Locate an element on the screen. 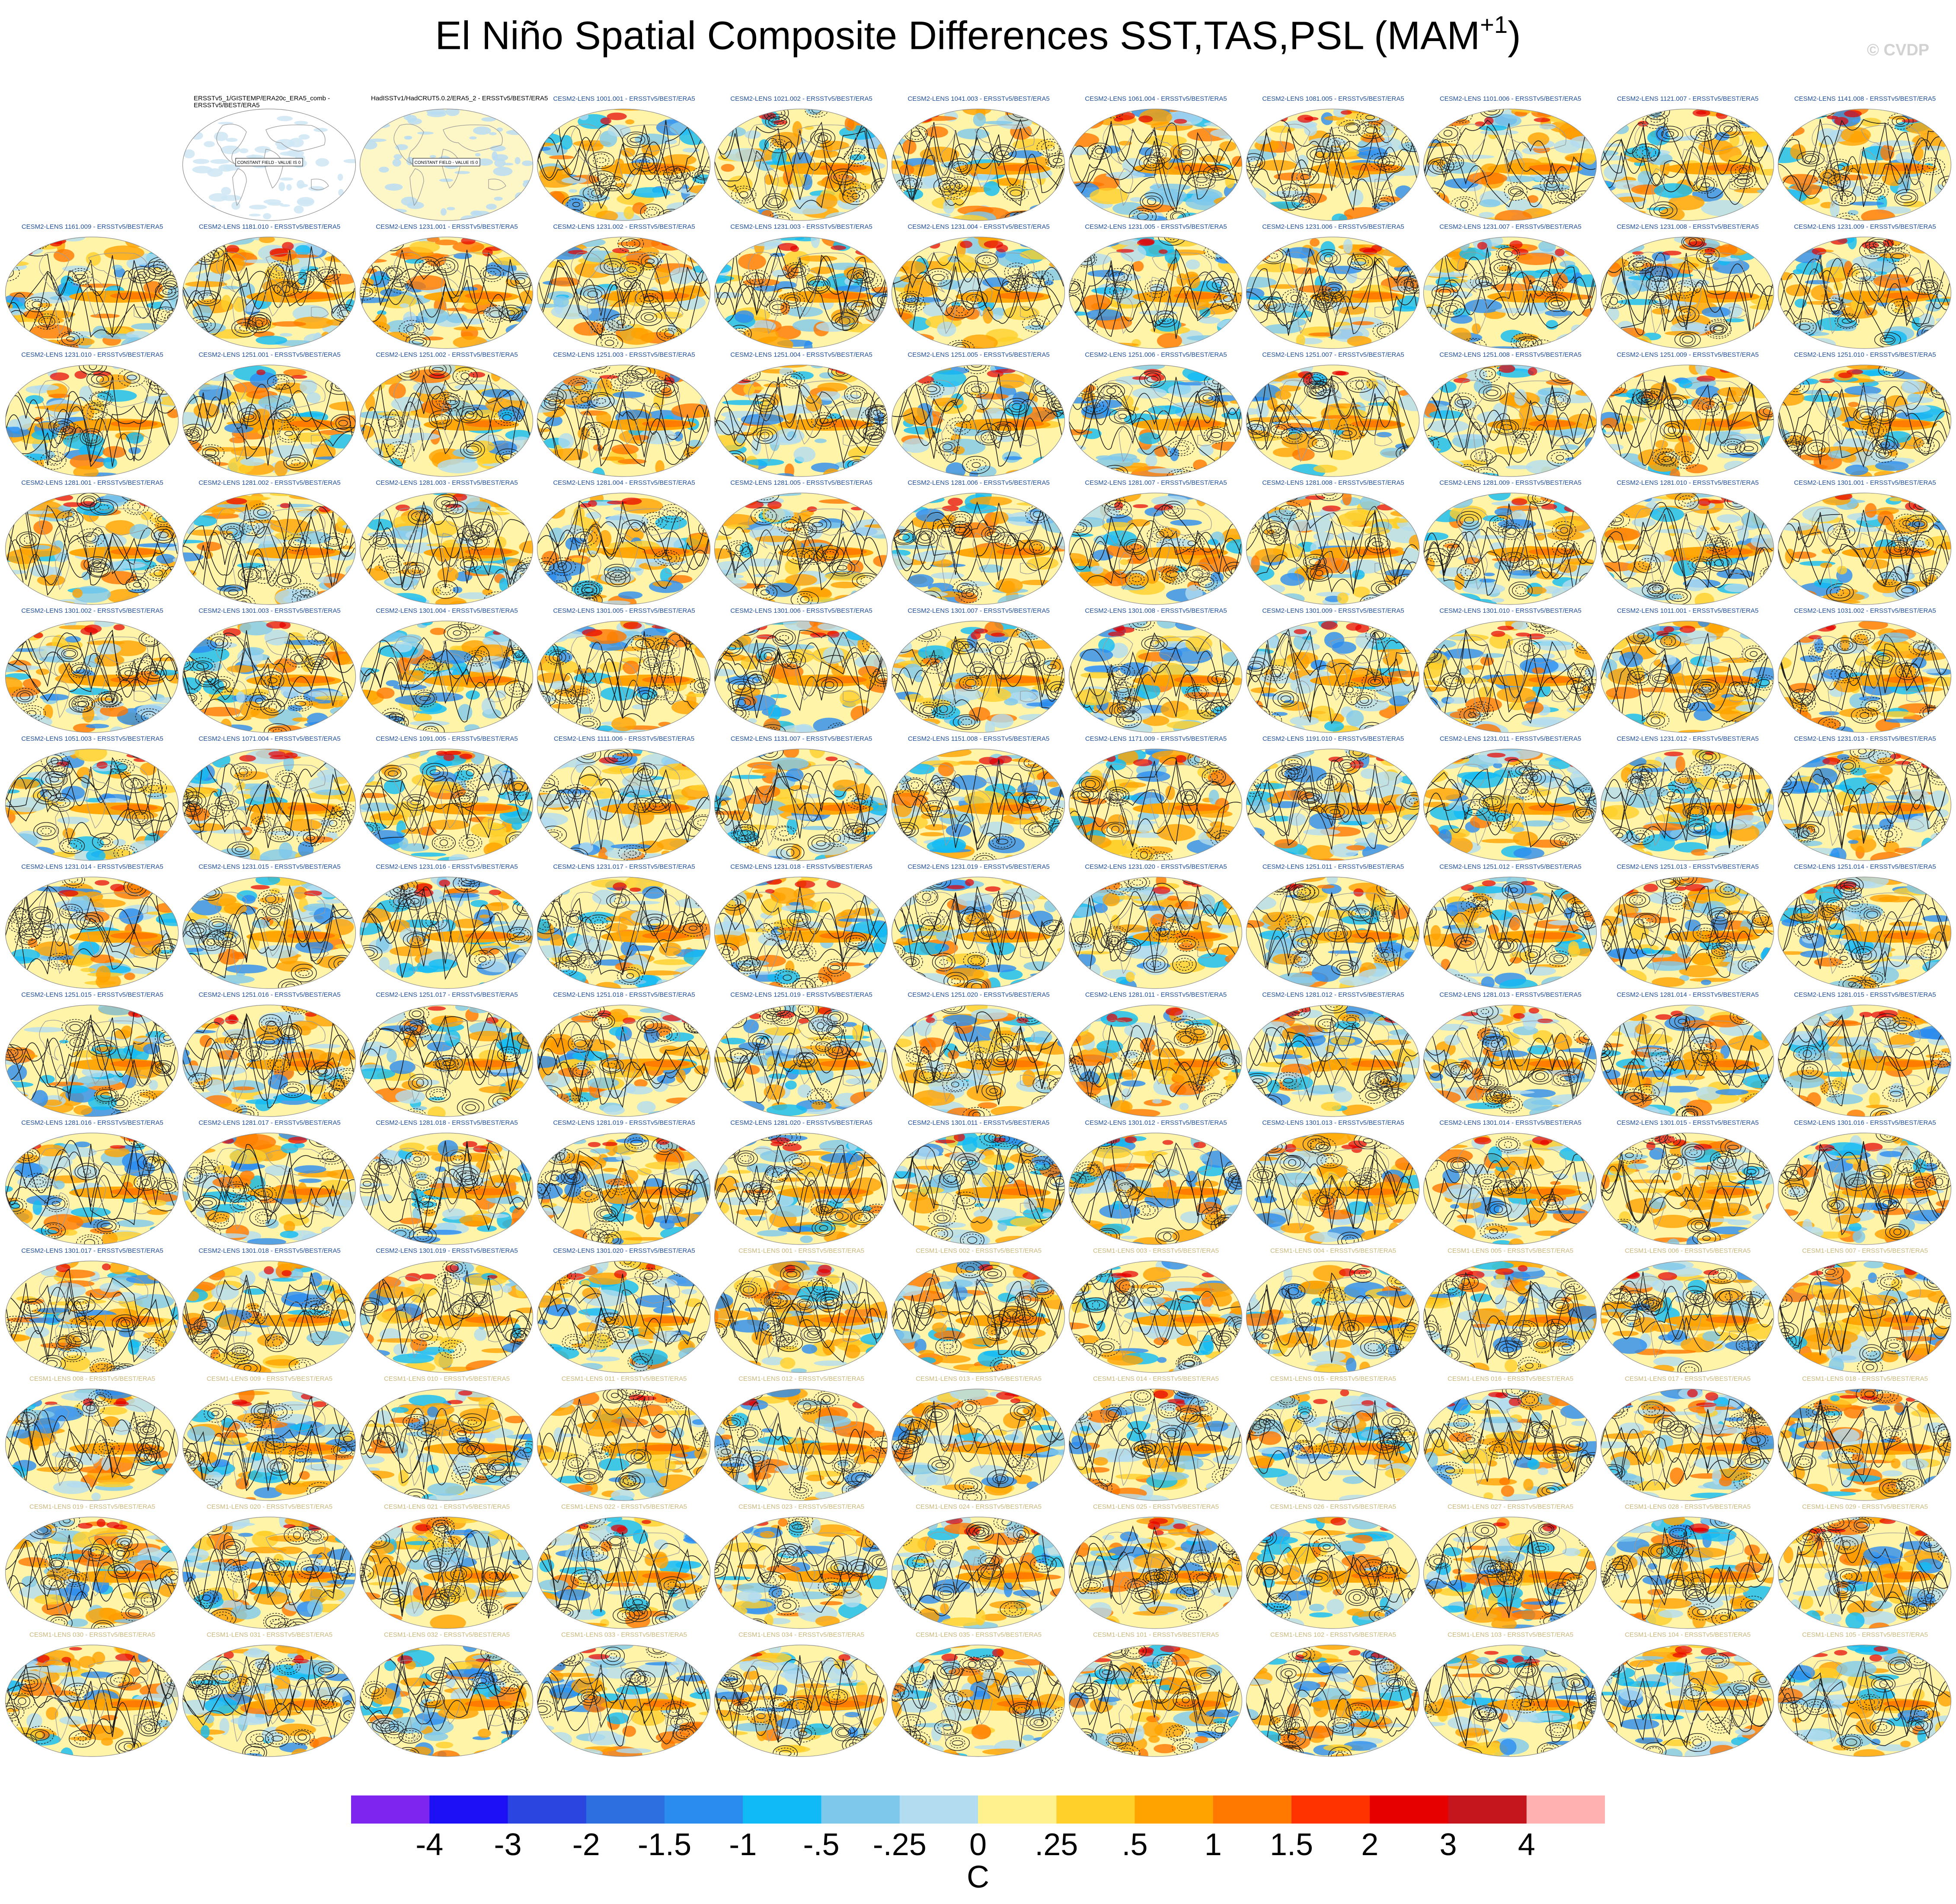 The height and width of the screenshot is (1904, 1956). panel-title: CESM2-LENS 1281.002 - ERSSTv5/BEST/ERA5 is located at coordinates (269, 482).